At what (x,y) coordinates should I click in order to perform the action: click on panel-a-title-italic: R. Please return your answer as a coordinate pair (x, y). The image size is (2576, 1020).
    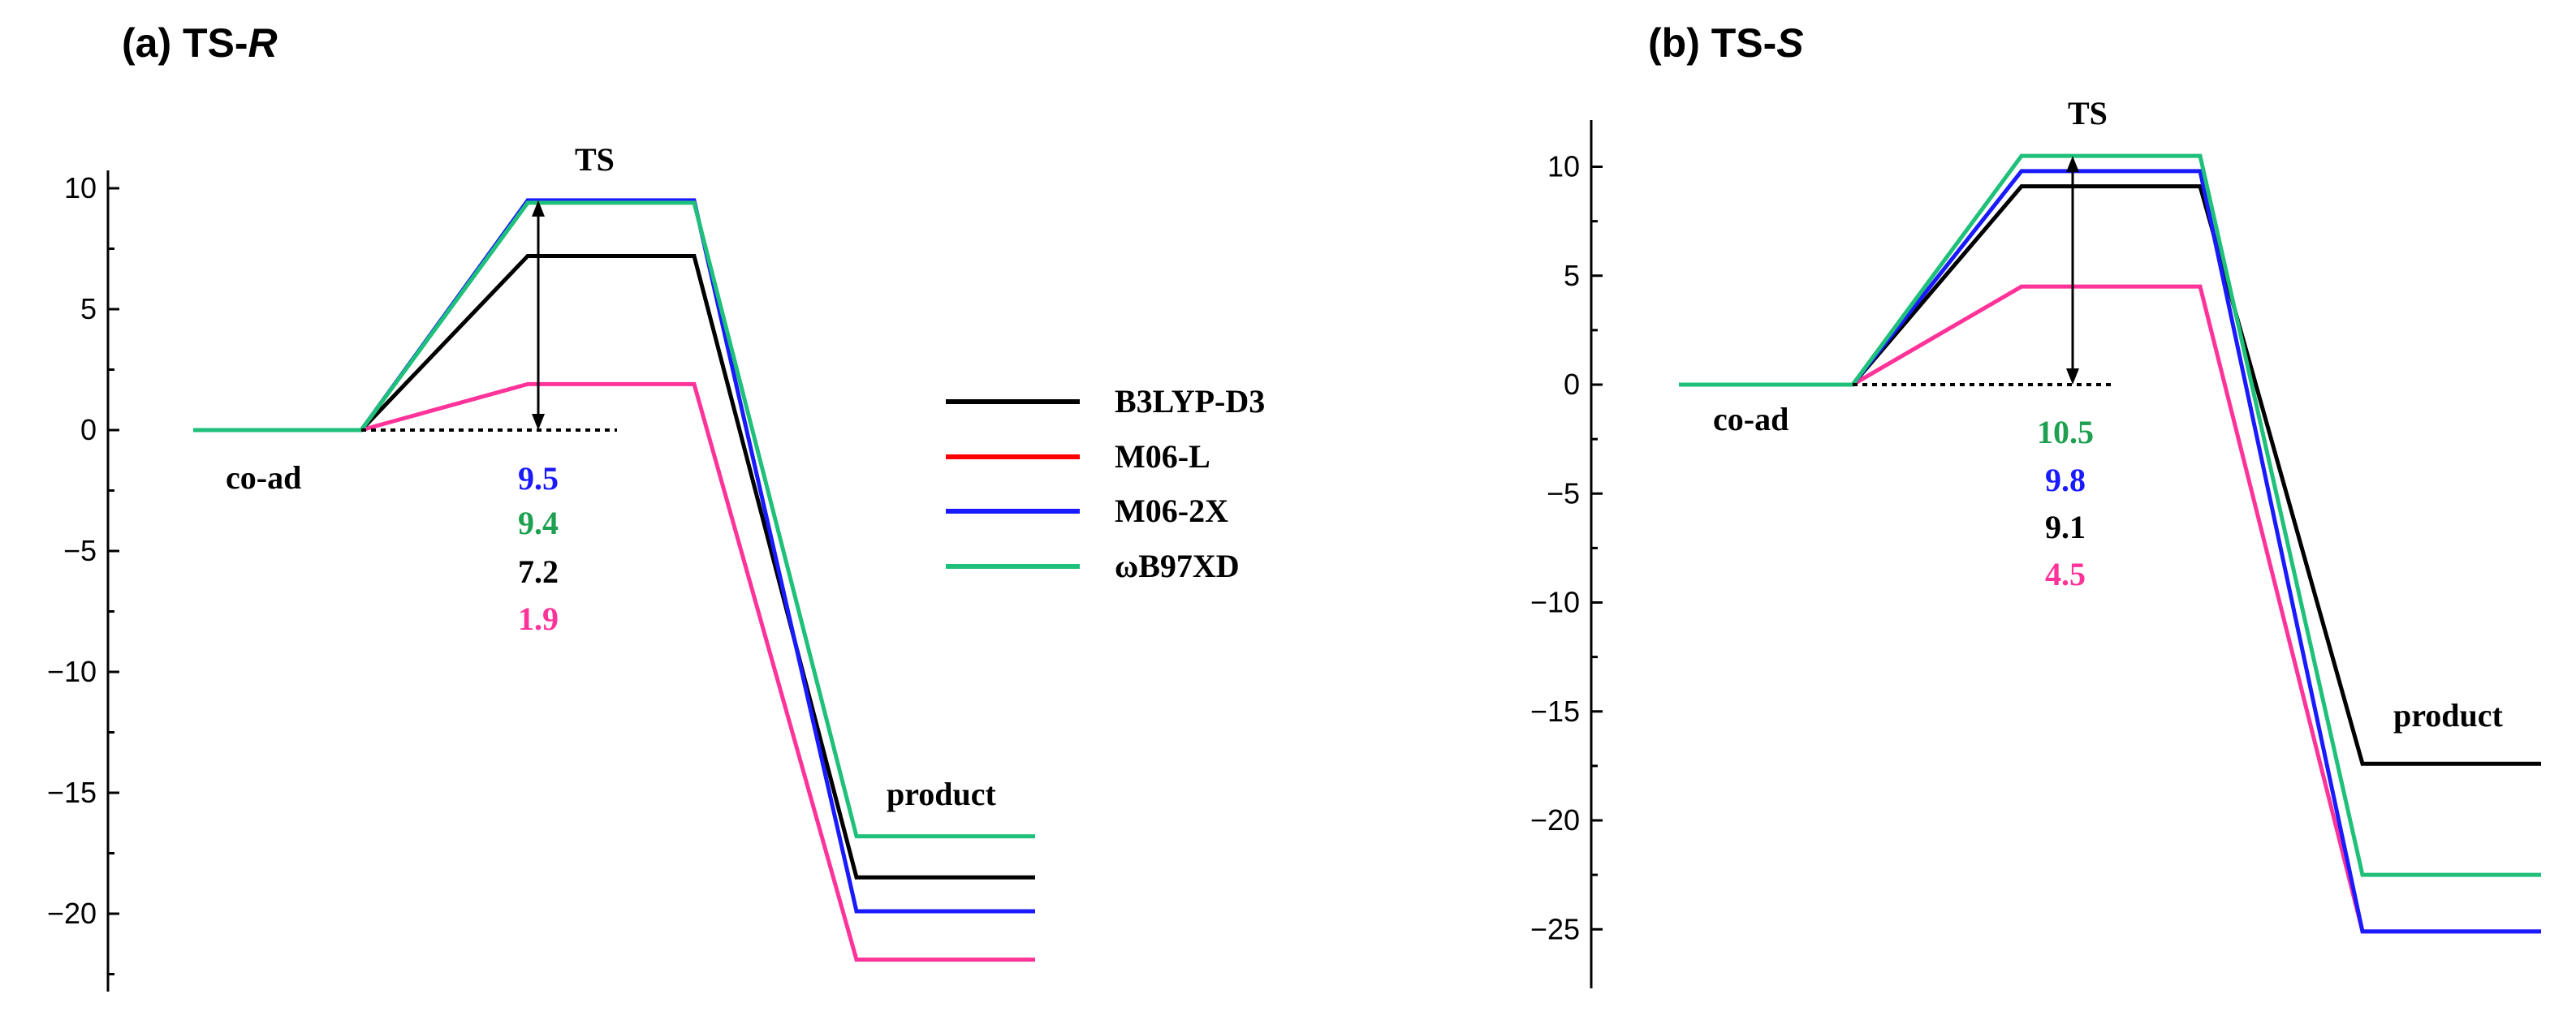
    Looking at the image, I should click on (263, 43).